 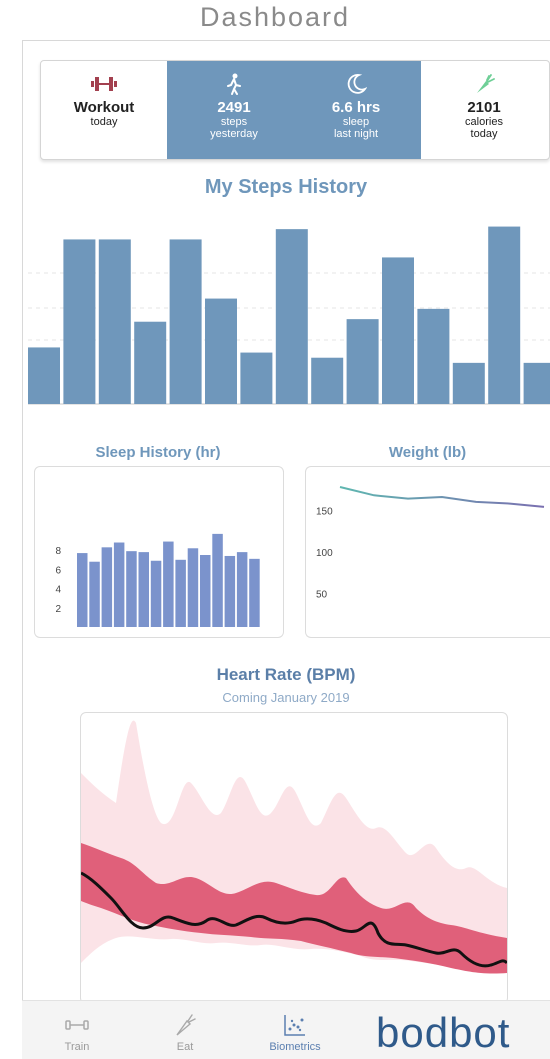 What do you see at coordinates (286, 674) in the screenshot?
I see `heart-chart-title: Heart Rate (BPM)` at bounding box center [286, 674].